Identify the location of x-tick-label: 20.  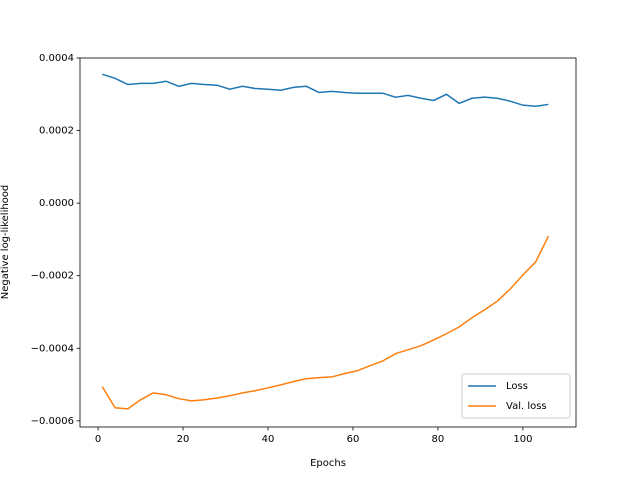
(183, 439).